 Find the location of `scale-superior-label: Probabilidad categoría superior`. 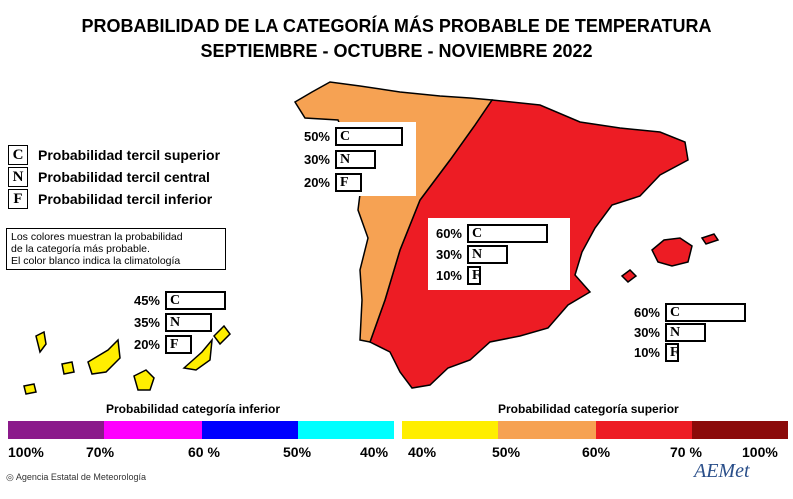

scale-superior-label: Probabilidad categoría superior is located at coordinates (588, 409).